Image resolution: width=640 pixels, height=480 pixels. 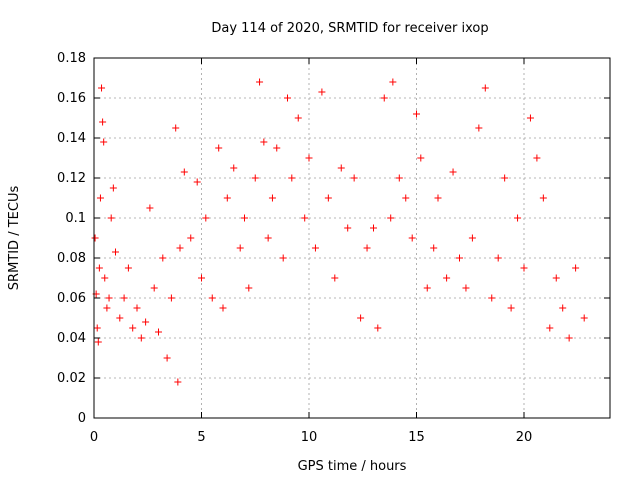 What do you see at coordinates (524, 437) in the screenshot?
I see `x-tick-label: 20` at bounding box center [524, 437].